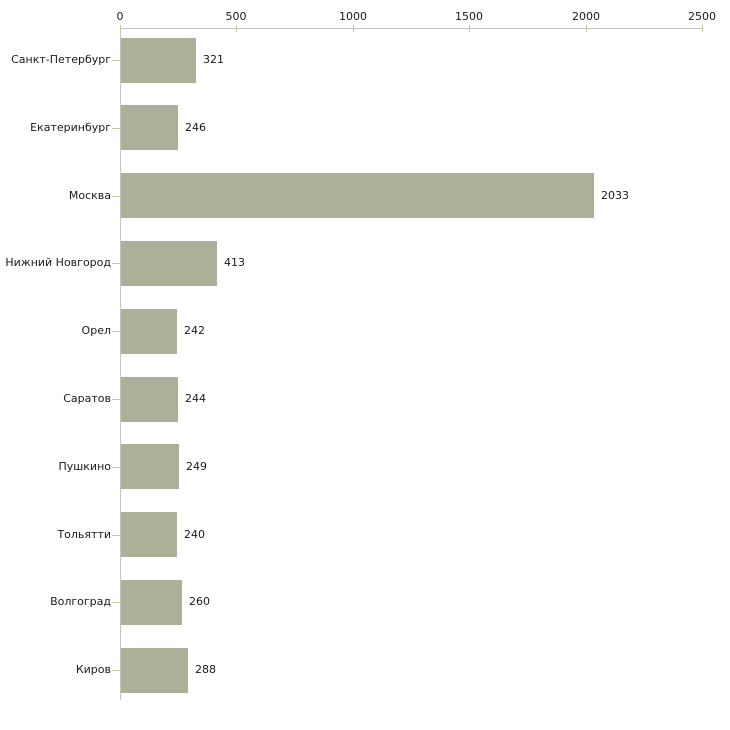  I want to click on y-axis-line, so click(120, 364).